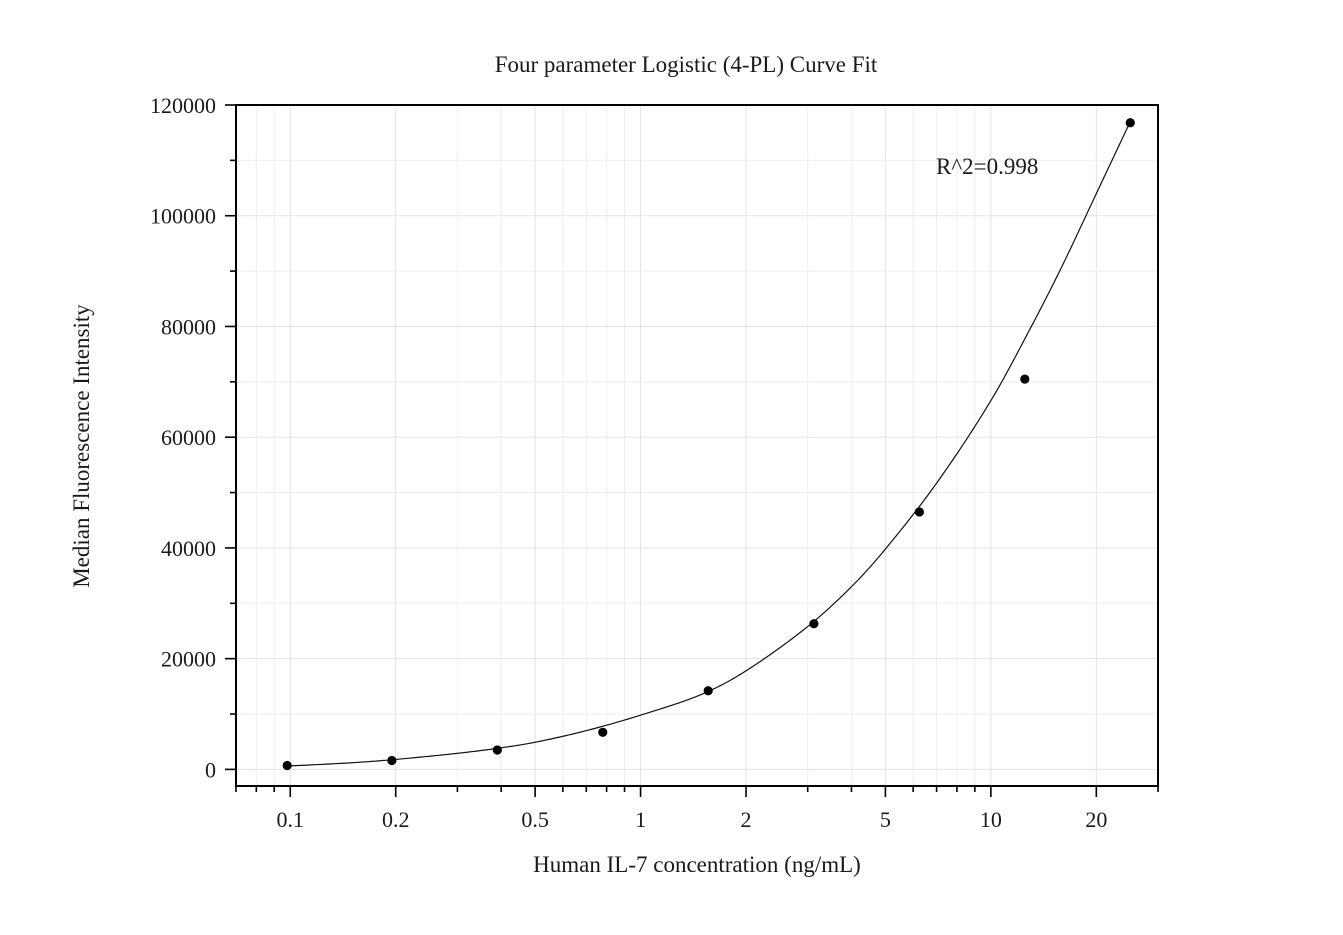 Image resolution: width=1343 pixels, height=935 pixels. Describe the element at coordinates (210, 769) in the screenshot. I see `y-tick-label: 0` at that location.